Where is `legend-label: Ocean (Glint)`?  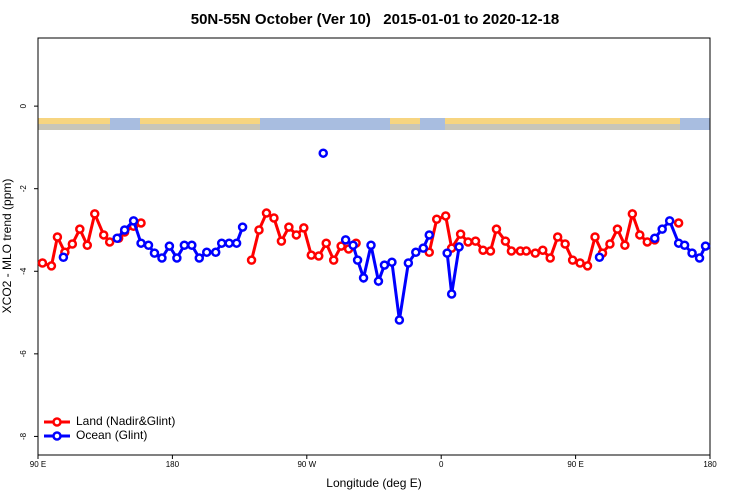
legend-label: Ocean (Glint) is located at coordinates (111, 435).